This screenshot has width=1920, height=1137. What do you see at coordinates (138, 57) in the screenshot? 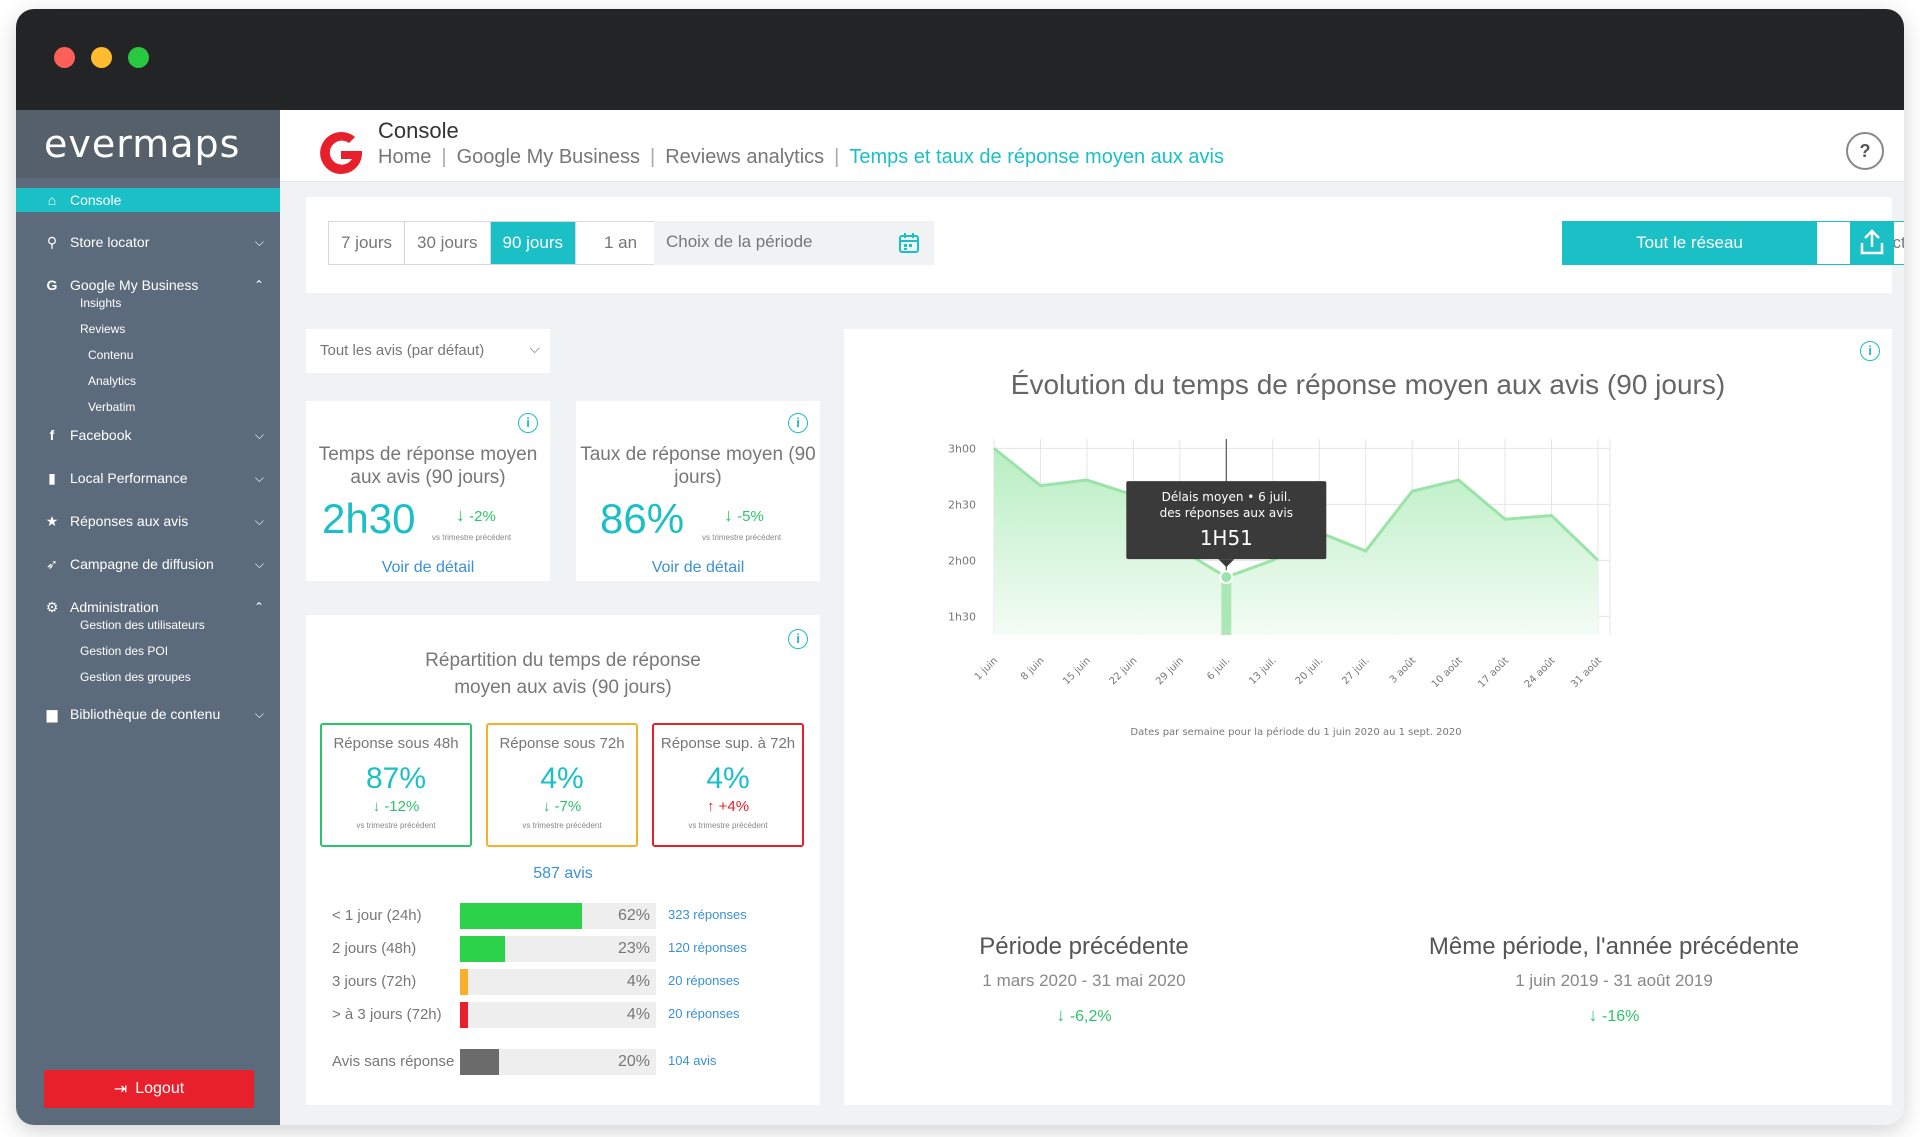
I see `maximize-window-button` at bounding box center [138, 57].